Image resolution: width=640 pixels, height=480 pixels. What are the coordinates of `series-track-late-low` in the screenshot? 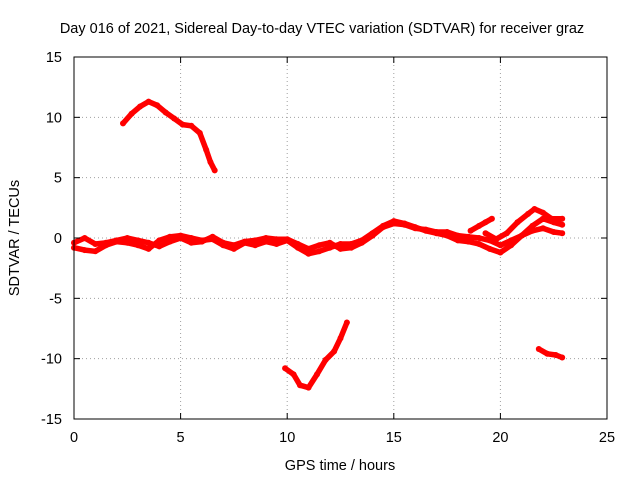 It's located at (550, 353).